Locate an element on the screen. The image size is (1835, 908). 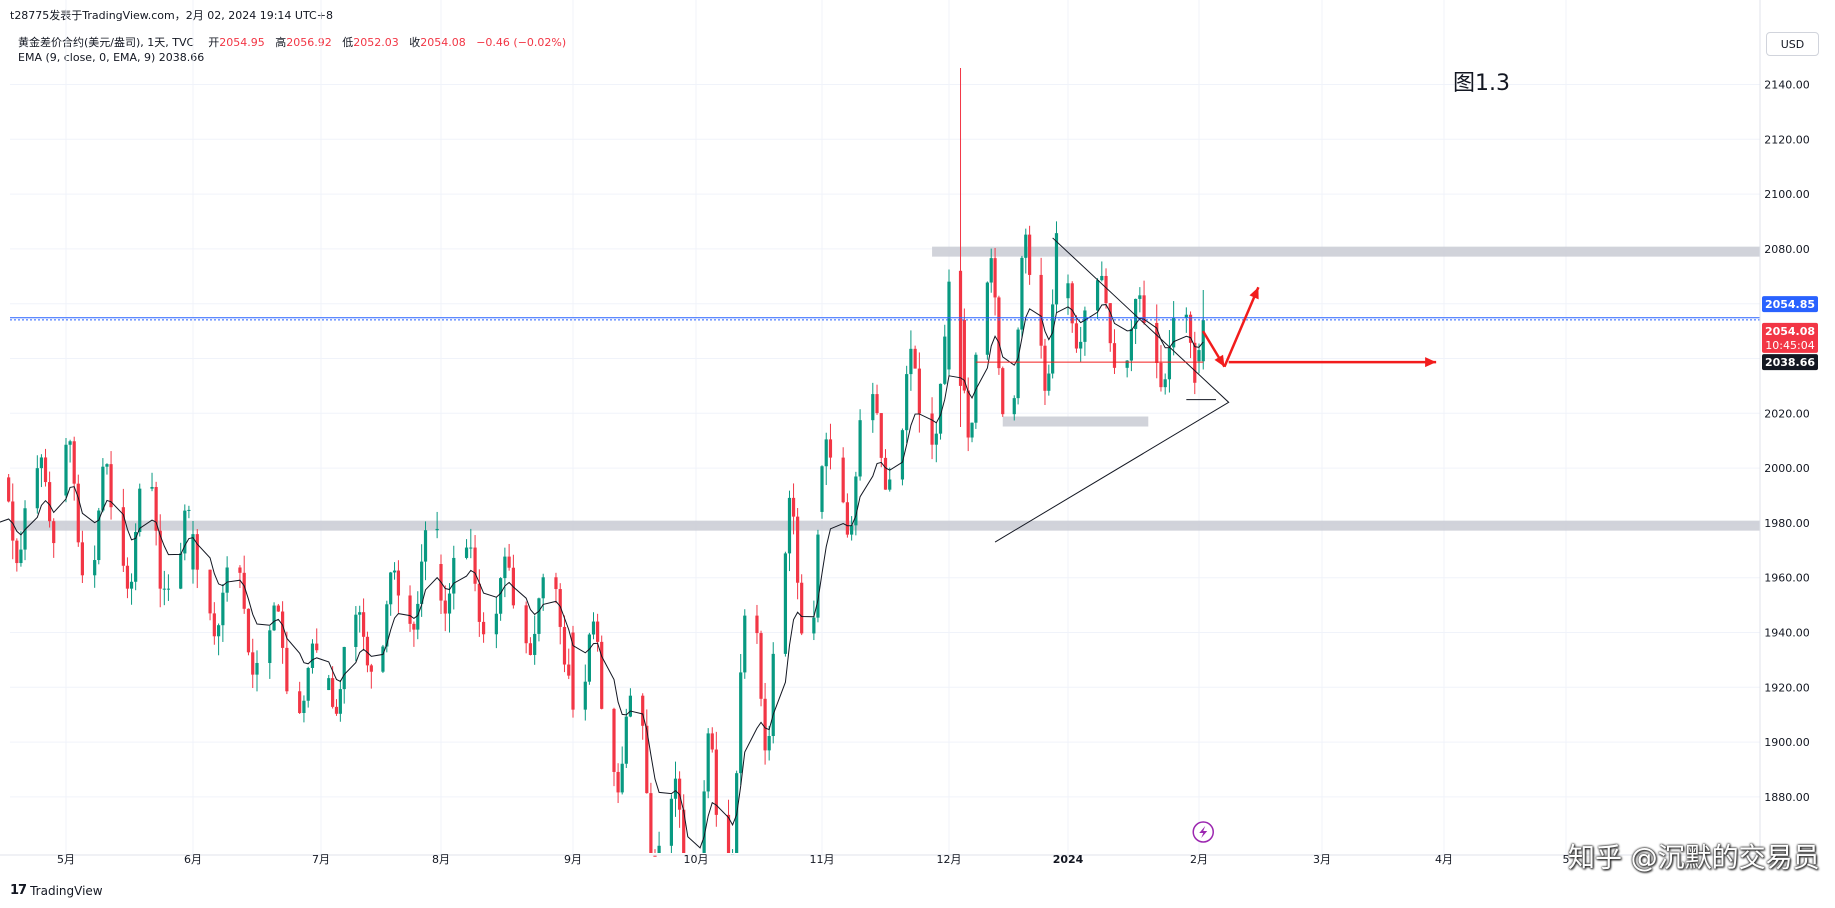
price-label-ema-bg is located at coordinates (1790, 362).